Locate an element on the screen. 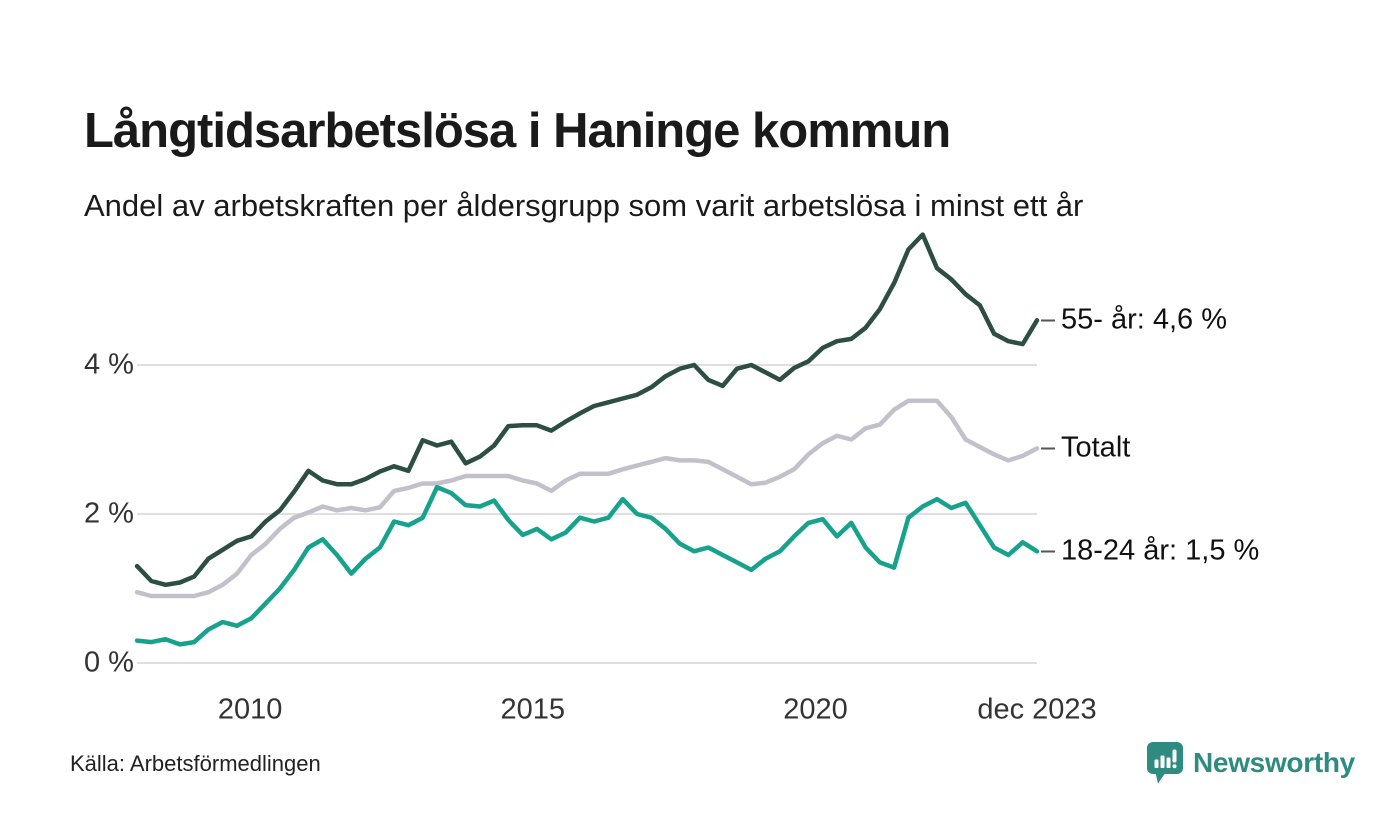  brand-name: Newsworthy is located at coordinates (1274, 762).